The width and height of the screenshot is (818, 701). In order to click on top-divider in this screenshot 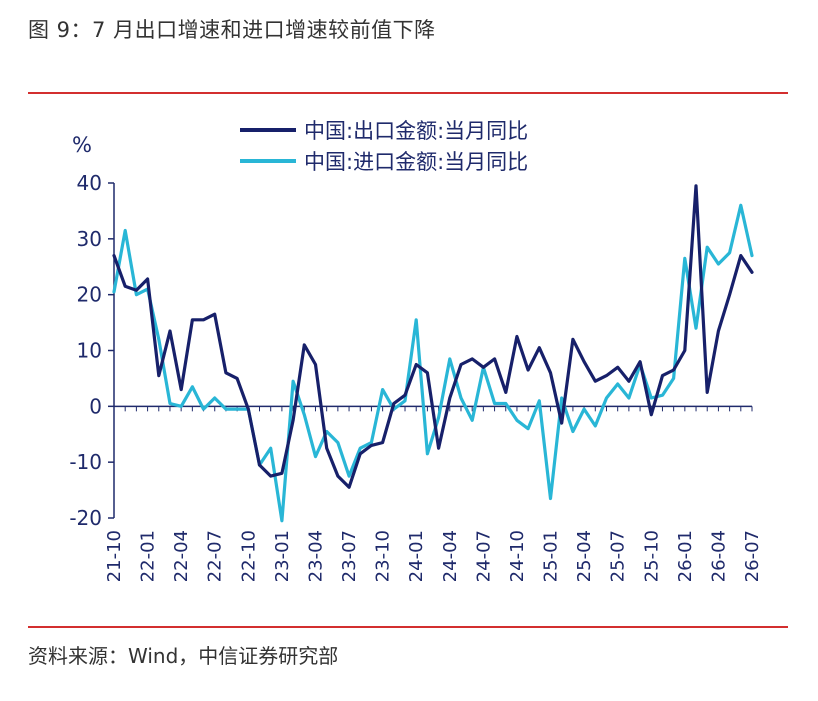, I will do `click(408, 93)`.